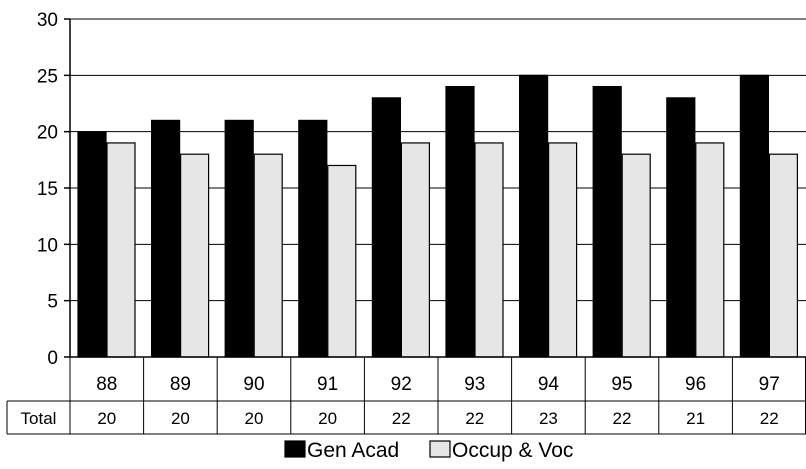  What do you see at coordinates (52, 302) in the screenshot?
I see `y-tick-label: 5` at bounding box center [52, 302].